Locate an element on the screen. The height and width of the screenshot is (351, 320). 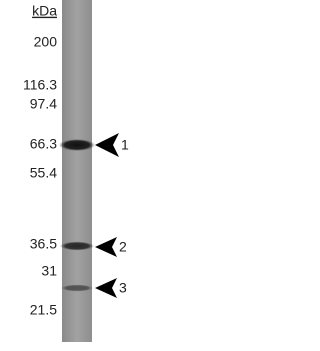
marker-label: 21.5 is located at coordinates (43, 310).